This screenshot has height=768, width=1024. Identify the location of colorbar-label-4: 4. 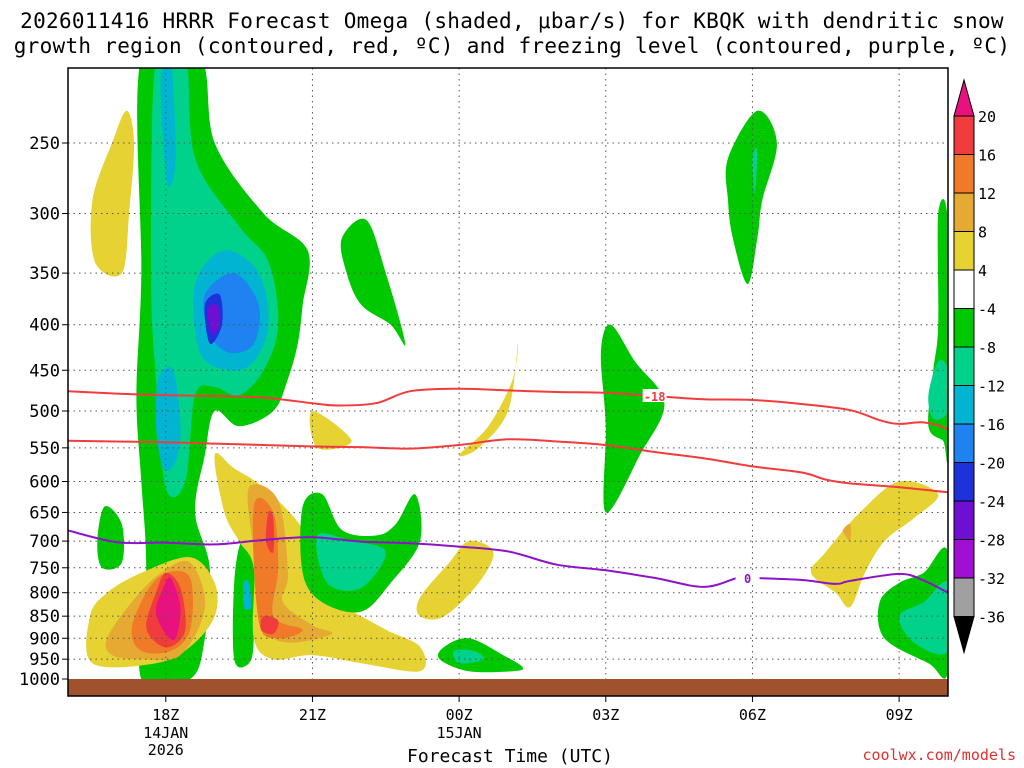
(982, 271).